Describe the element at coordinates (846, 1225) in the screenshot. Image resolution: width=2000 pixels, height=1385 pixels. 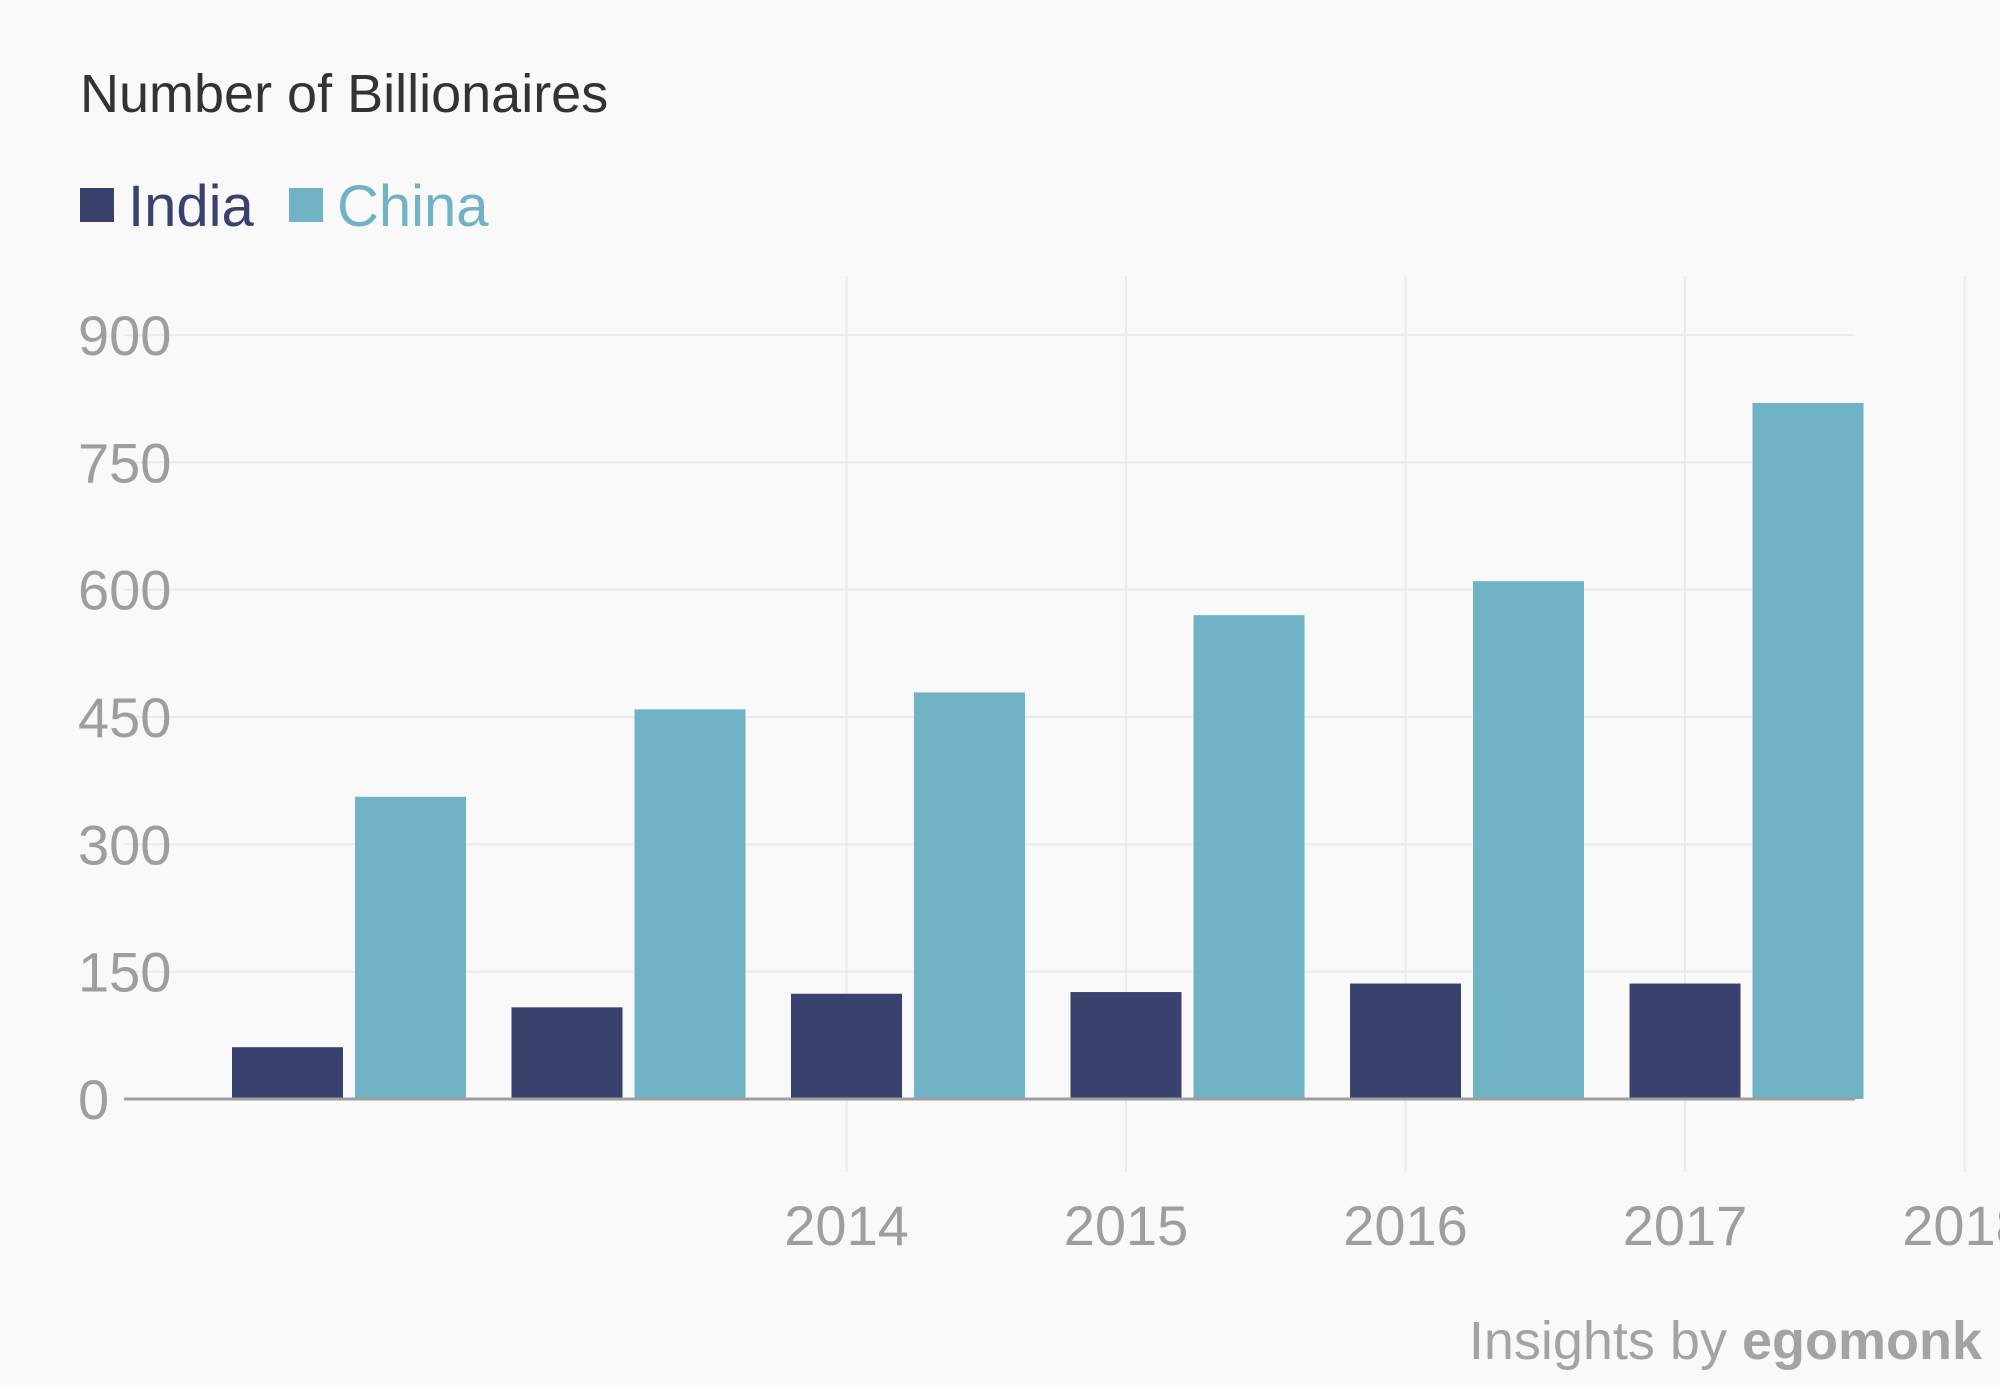
I see `x-tick-label: 2014` at that location.